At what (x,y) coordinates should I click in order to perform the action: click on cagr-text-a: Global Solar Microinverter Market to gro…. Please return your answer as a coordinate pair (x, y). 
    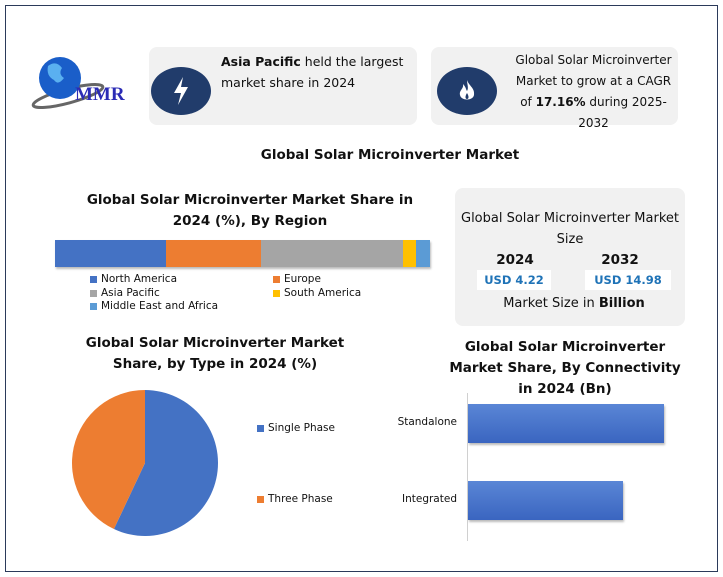
    Looking at the image, I should click on (593, 81).